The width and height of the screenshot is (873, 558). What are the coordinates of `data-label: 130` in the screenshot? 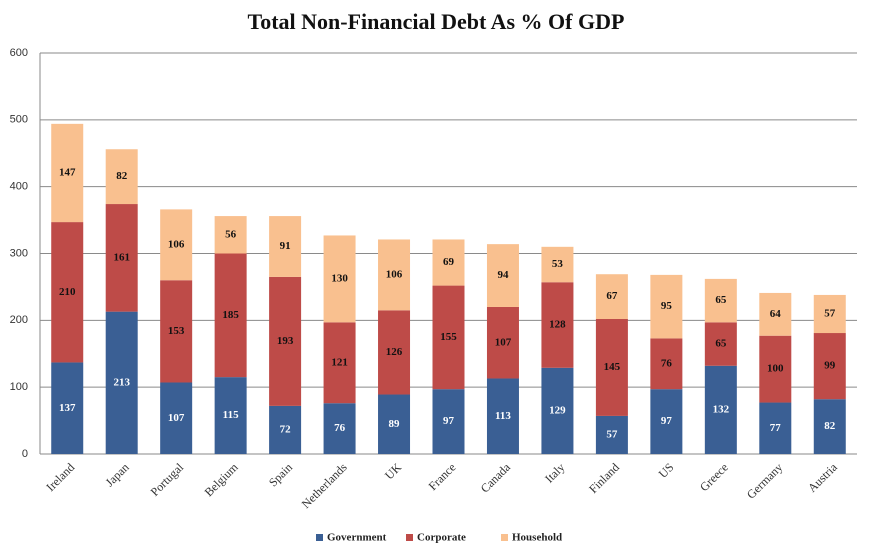 It's located at (339, 278).